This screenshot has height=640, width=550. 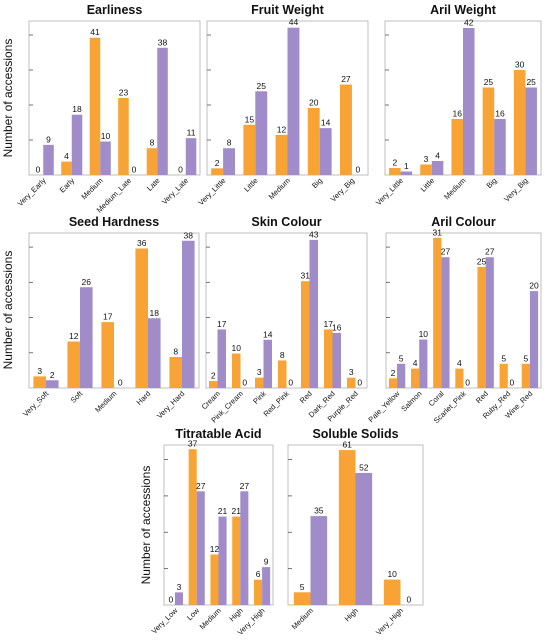 What do you see at coordinates (469, 23) in the screenshot?
I see `data-label: 42` at bounding box center [469, 23].